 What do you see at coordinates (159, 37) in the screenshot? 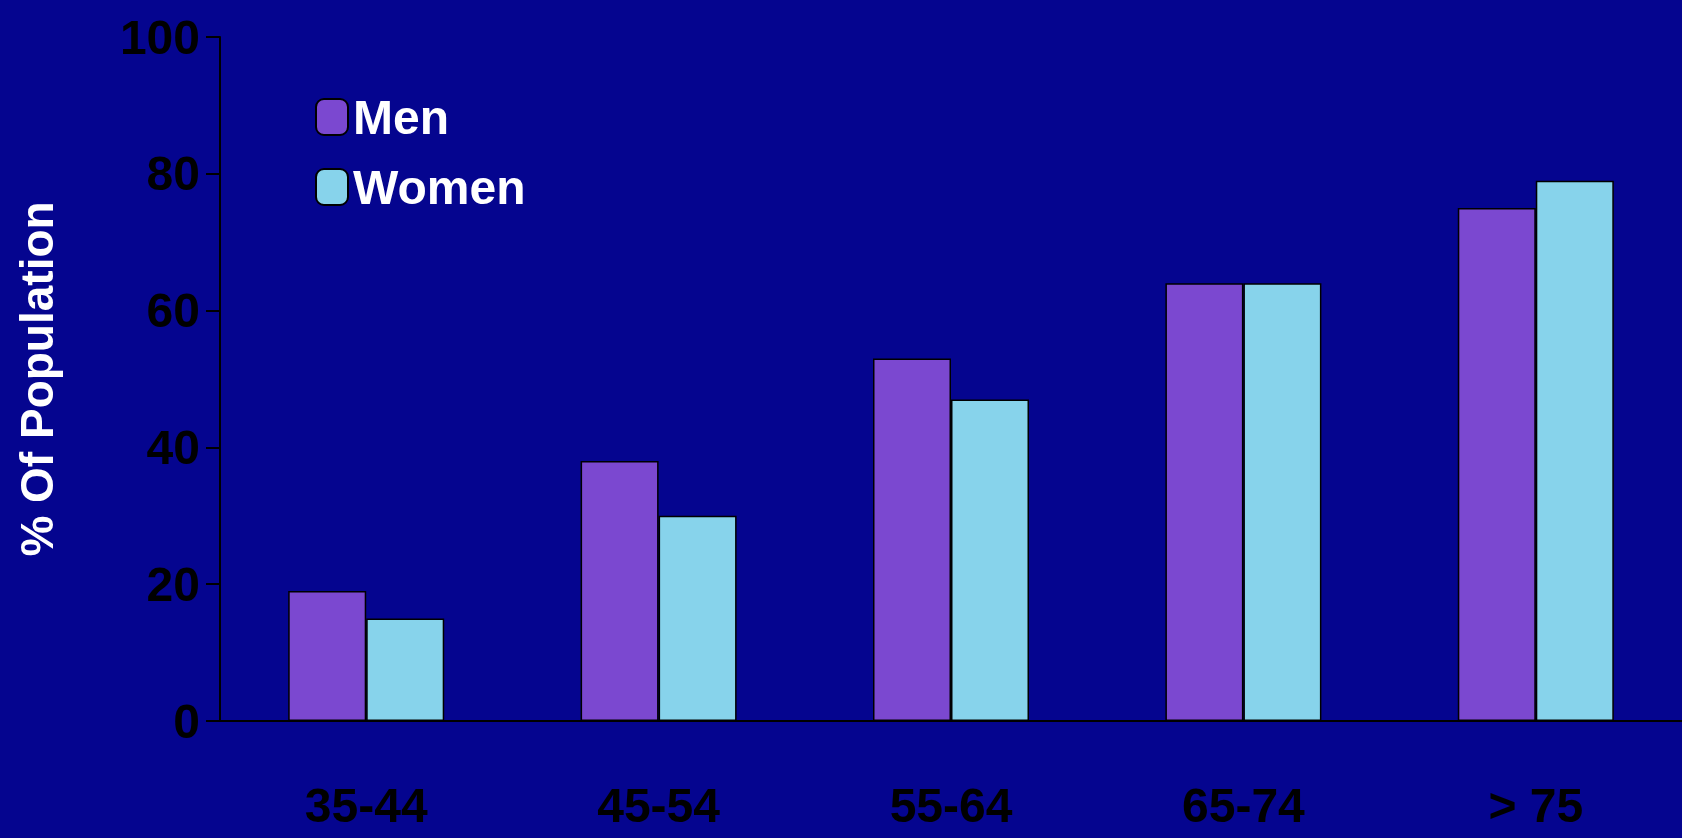
I see `y-tick-label: 100` at bounding box center [159, 37].